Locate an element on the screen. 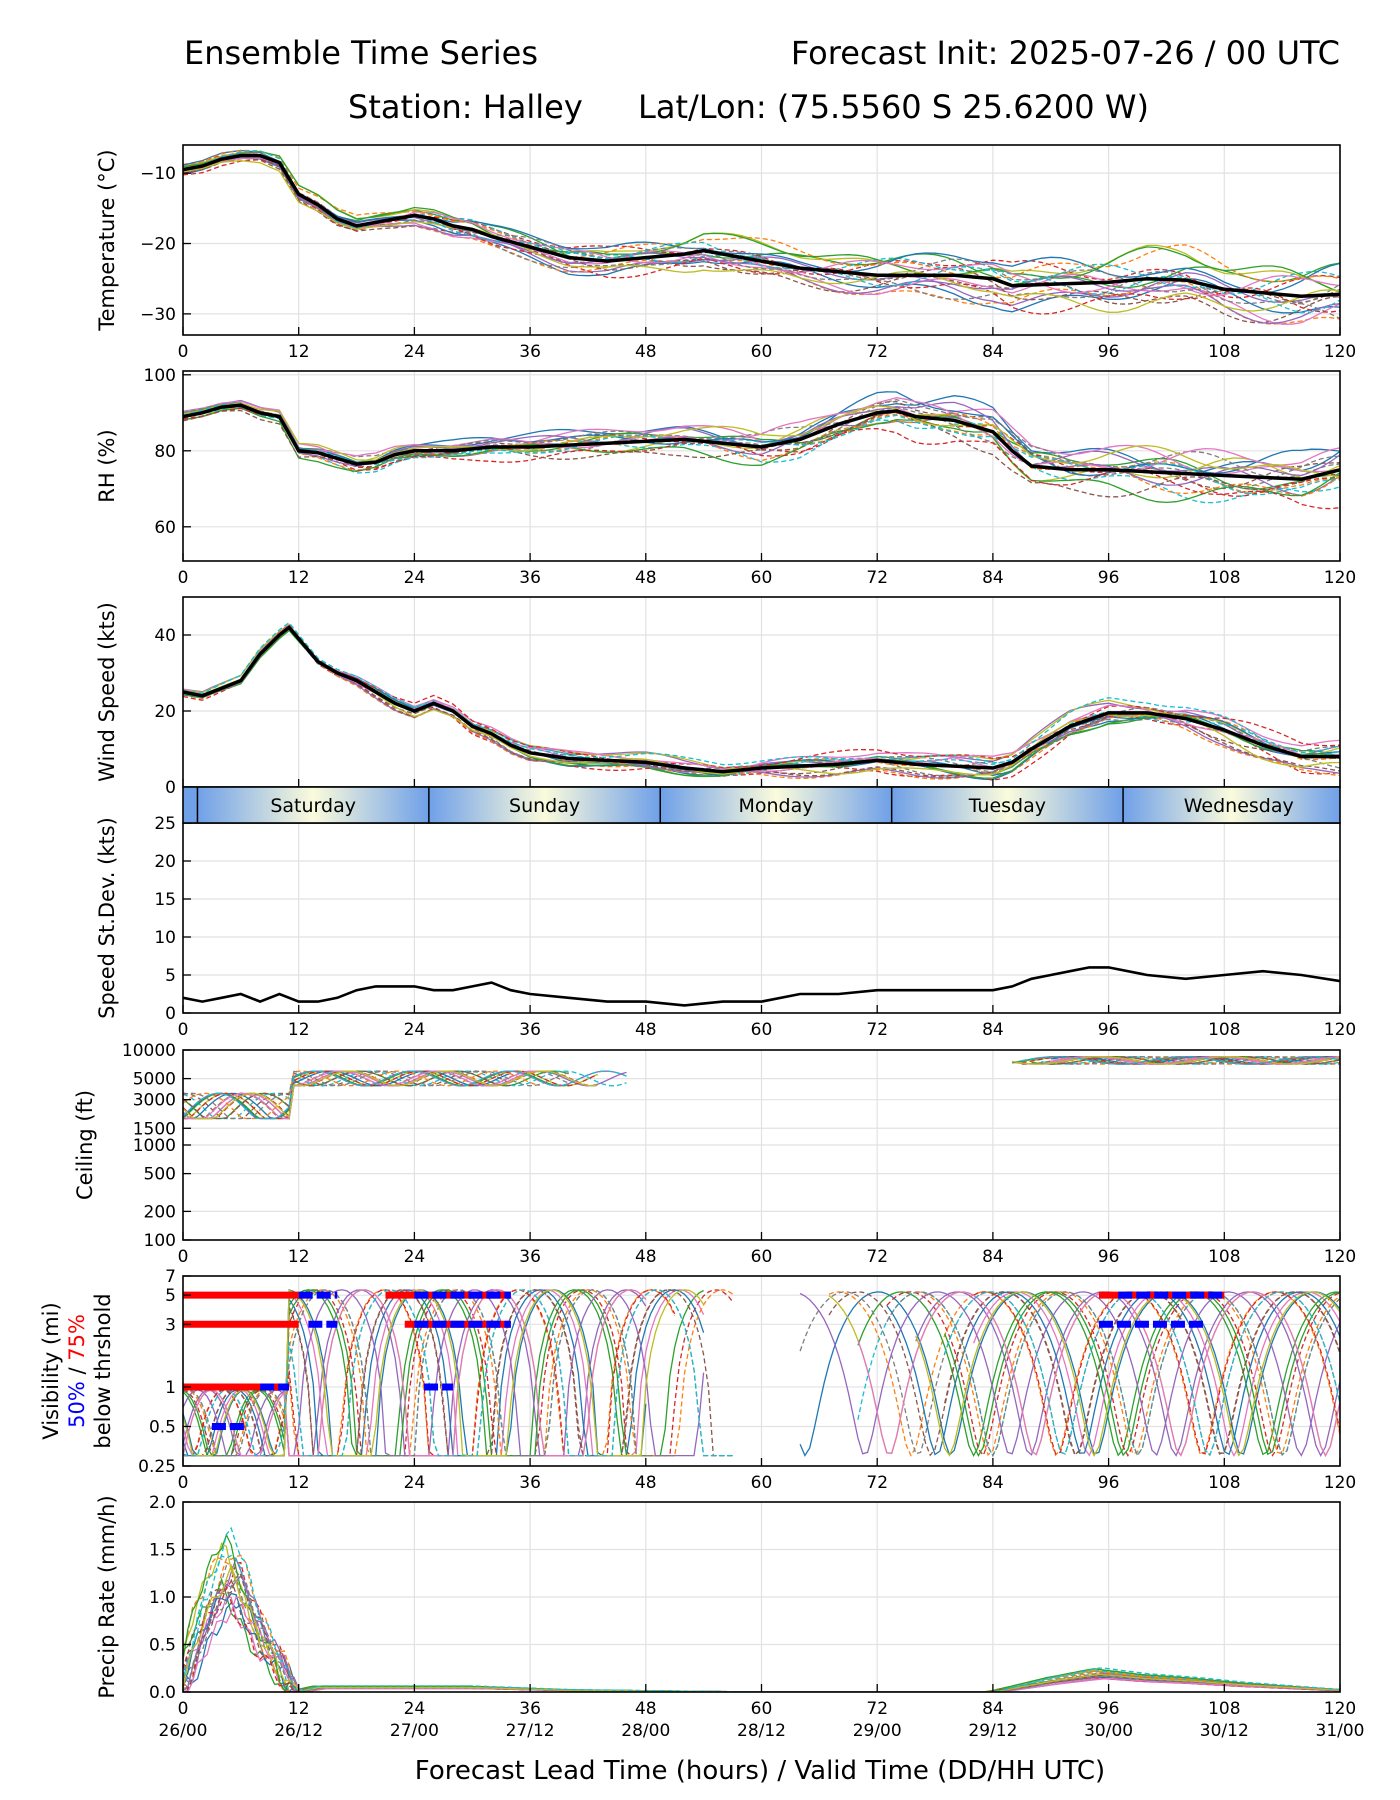 The height and width of the screenshot is (1800, 1400). pct75-label: 75% is located at coordinates (77, 1337).